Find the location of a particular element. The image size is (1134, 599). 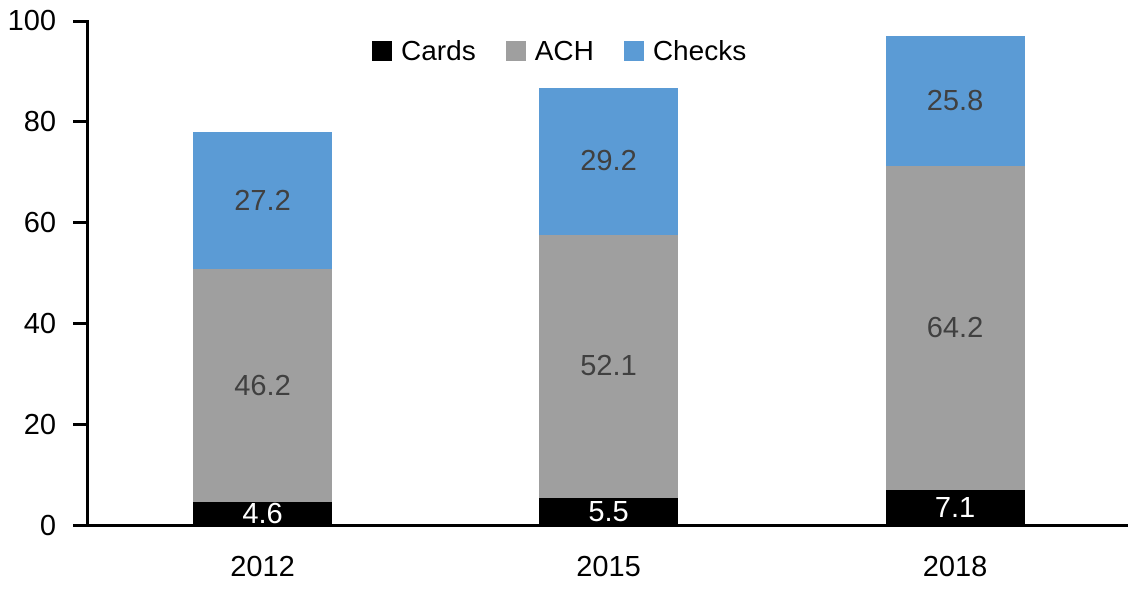

x-axis-line is located at coordinates (607, 525).